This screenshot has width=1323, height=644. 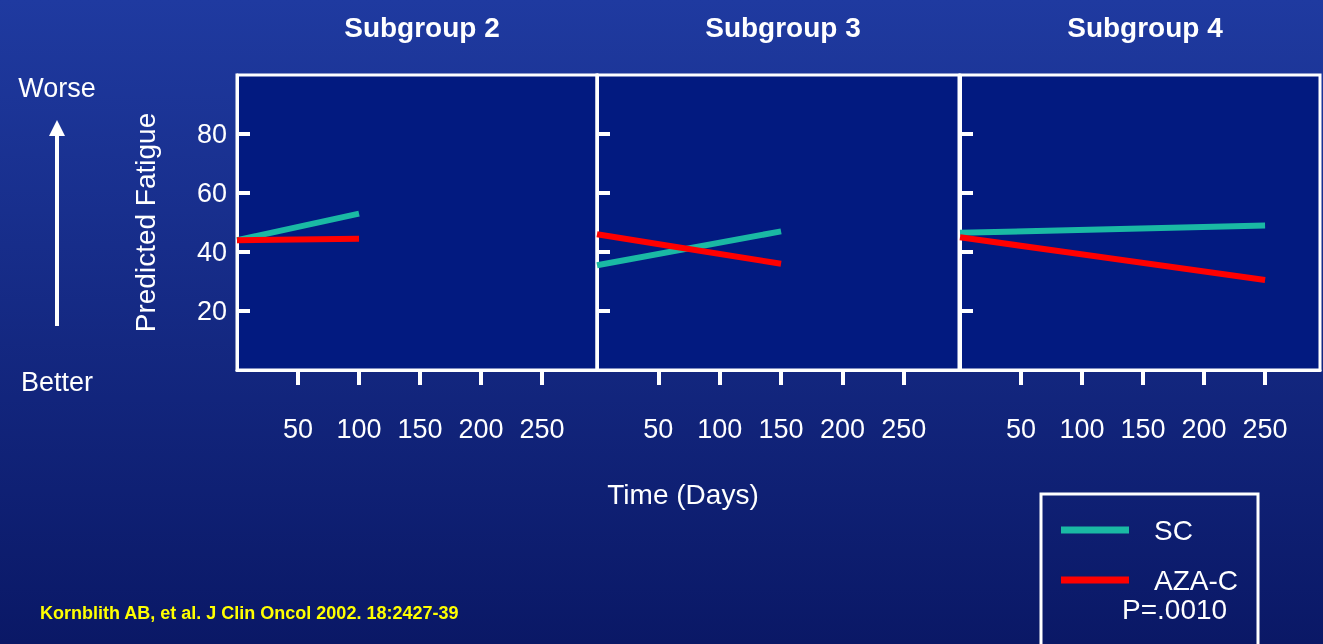 I want to click on text: P=.0010, so click(x=1175, y=609).